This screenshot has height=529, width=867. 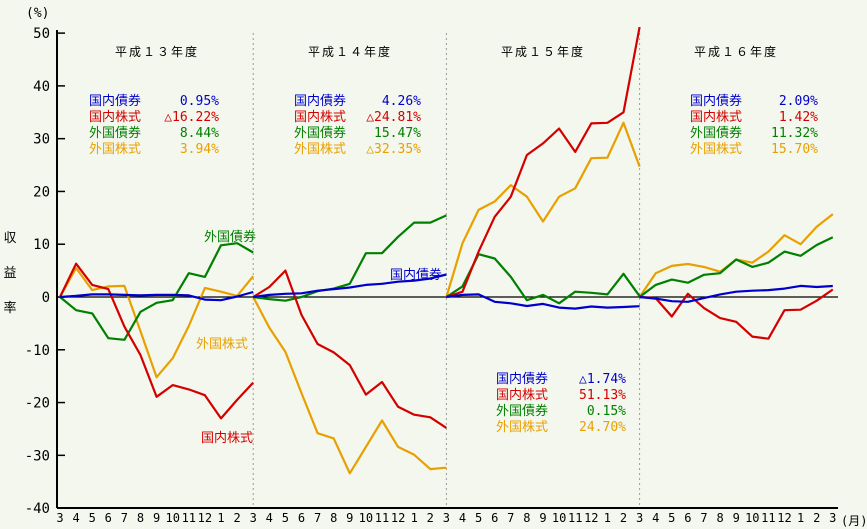 What do you see at coordinates (41, 34) in the screenshot?
I see `y-axis-tick-label: 50` at bounding box center [41, 34].